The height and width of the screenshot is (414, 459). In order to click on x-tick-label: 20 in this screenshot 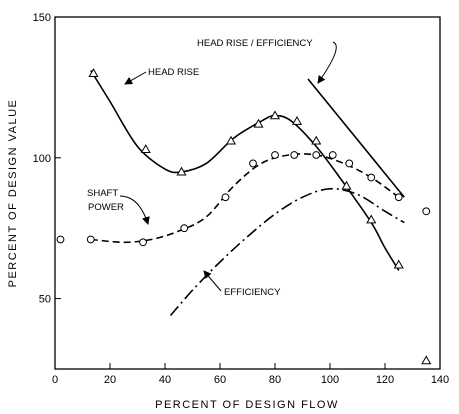, I will do `click(110, 380)`.